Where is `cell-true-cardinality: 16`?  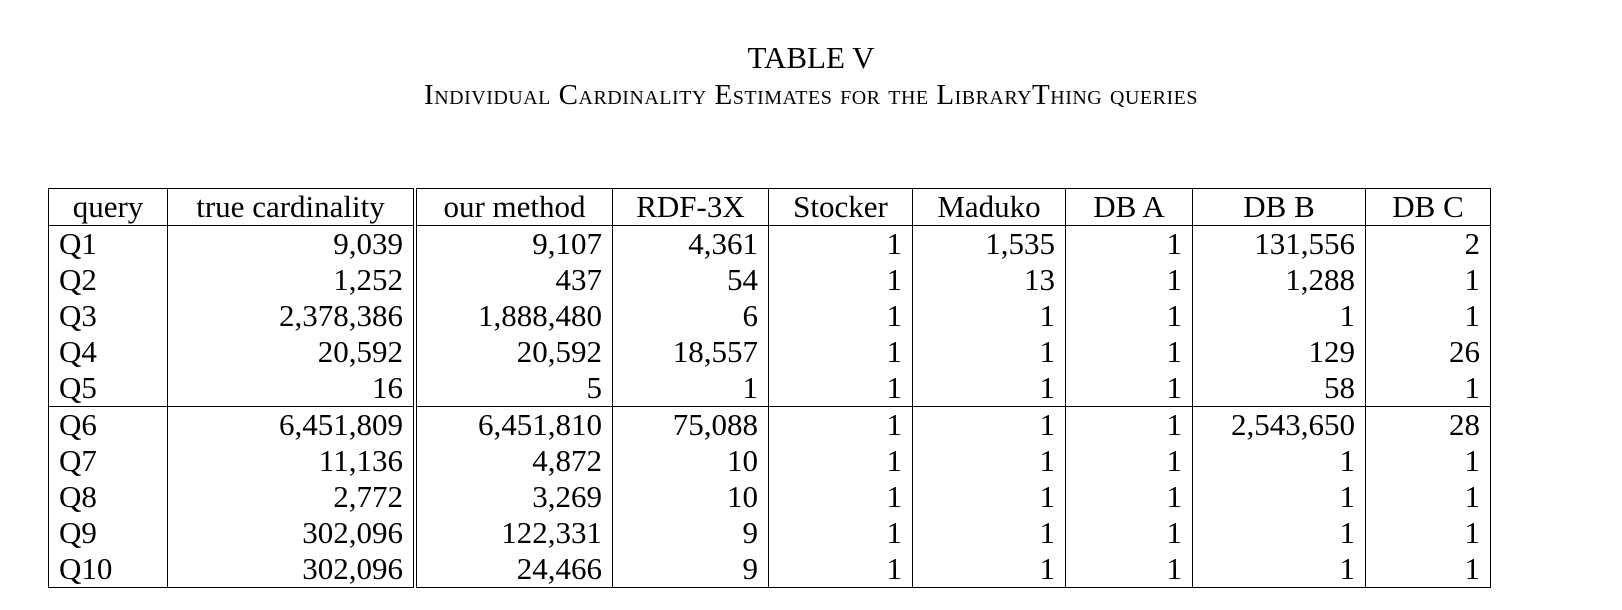
cell-true-cardinality: 16 is located at coordinates (292, 388).